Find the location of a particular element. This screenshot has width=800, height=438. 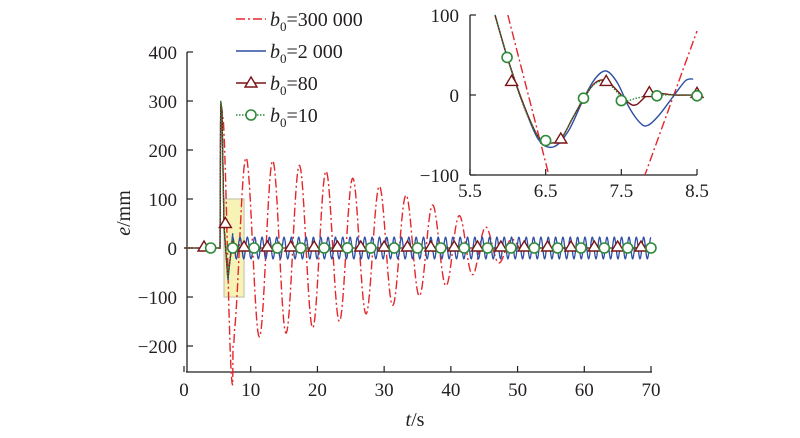

inset-y-tick-label: −100 is located at coordinates (439, 176).